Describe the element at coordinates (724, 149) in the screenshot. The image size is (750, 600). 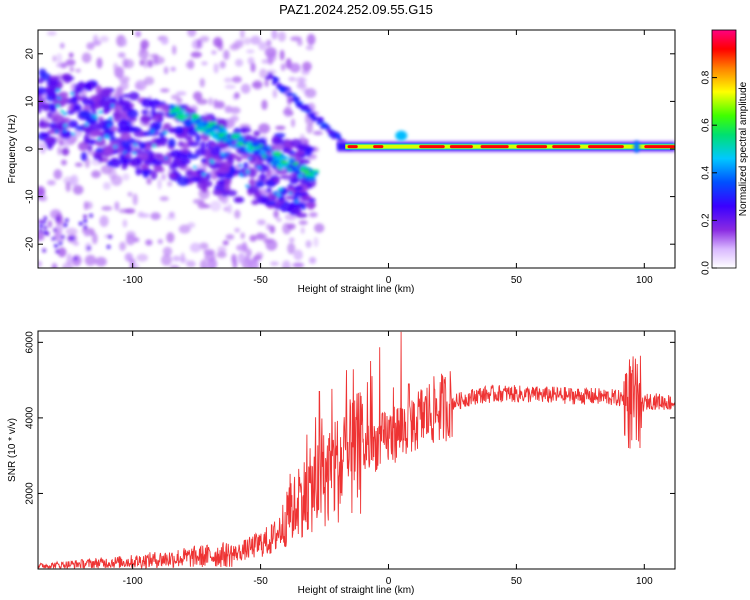
I see `colorbar-gradient` at that location.